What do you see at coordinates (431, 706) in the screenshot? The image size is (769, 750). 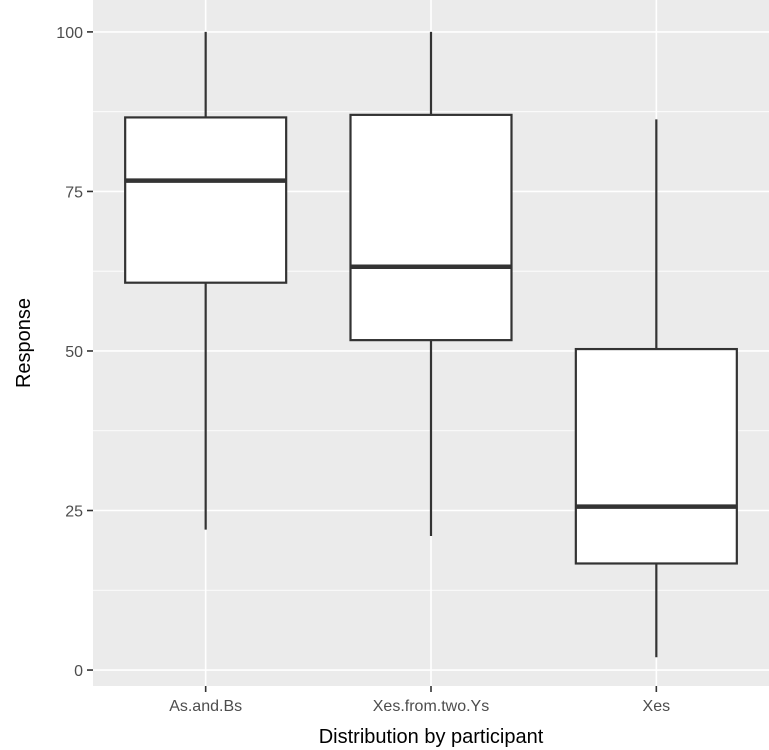 I see `x-tick-label: Xes.from.two.Ys` at bounding box center [431, 706].